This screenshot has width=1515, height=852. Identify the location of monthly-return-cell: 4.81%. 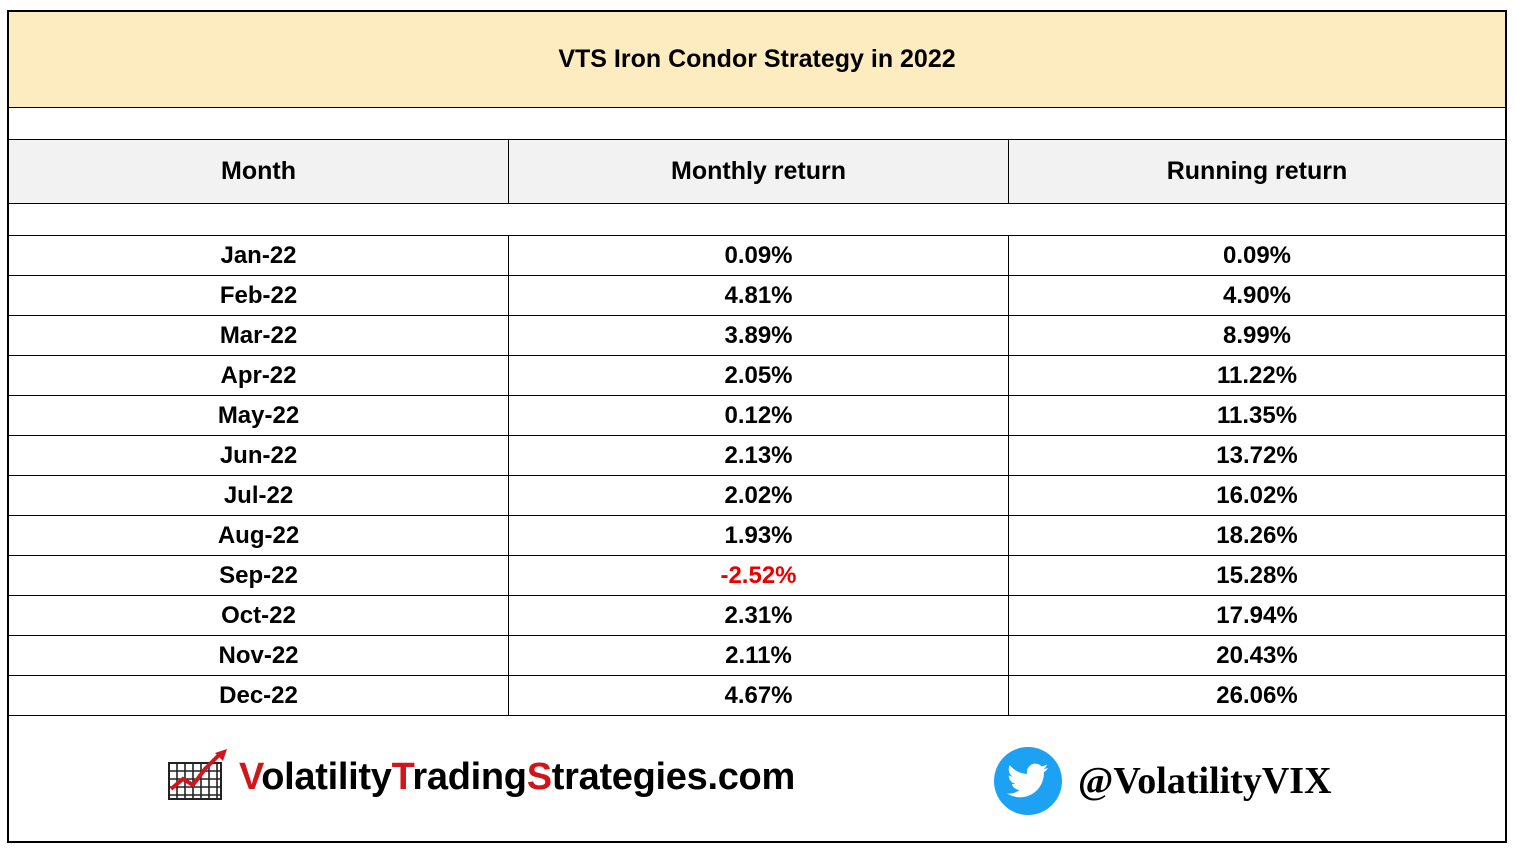
(759, 295).